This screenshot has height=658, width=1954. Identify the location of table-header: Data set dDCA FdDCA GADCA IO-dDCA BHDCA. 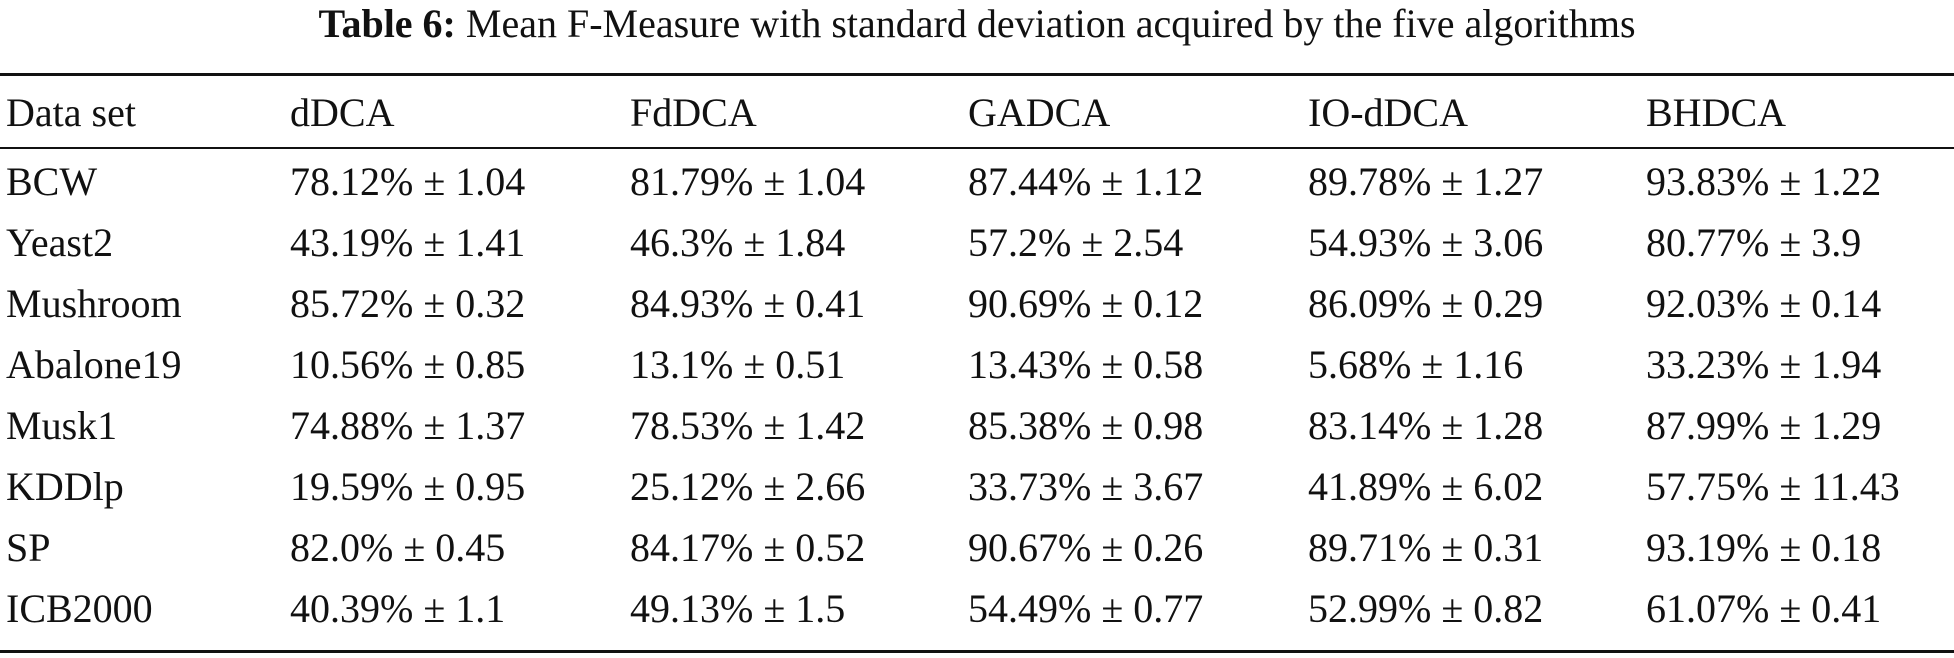
(977, 112).